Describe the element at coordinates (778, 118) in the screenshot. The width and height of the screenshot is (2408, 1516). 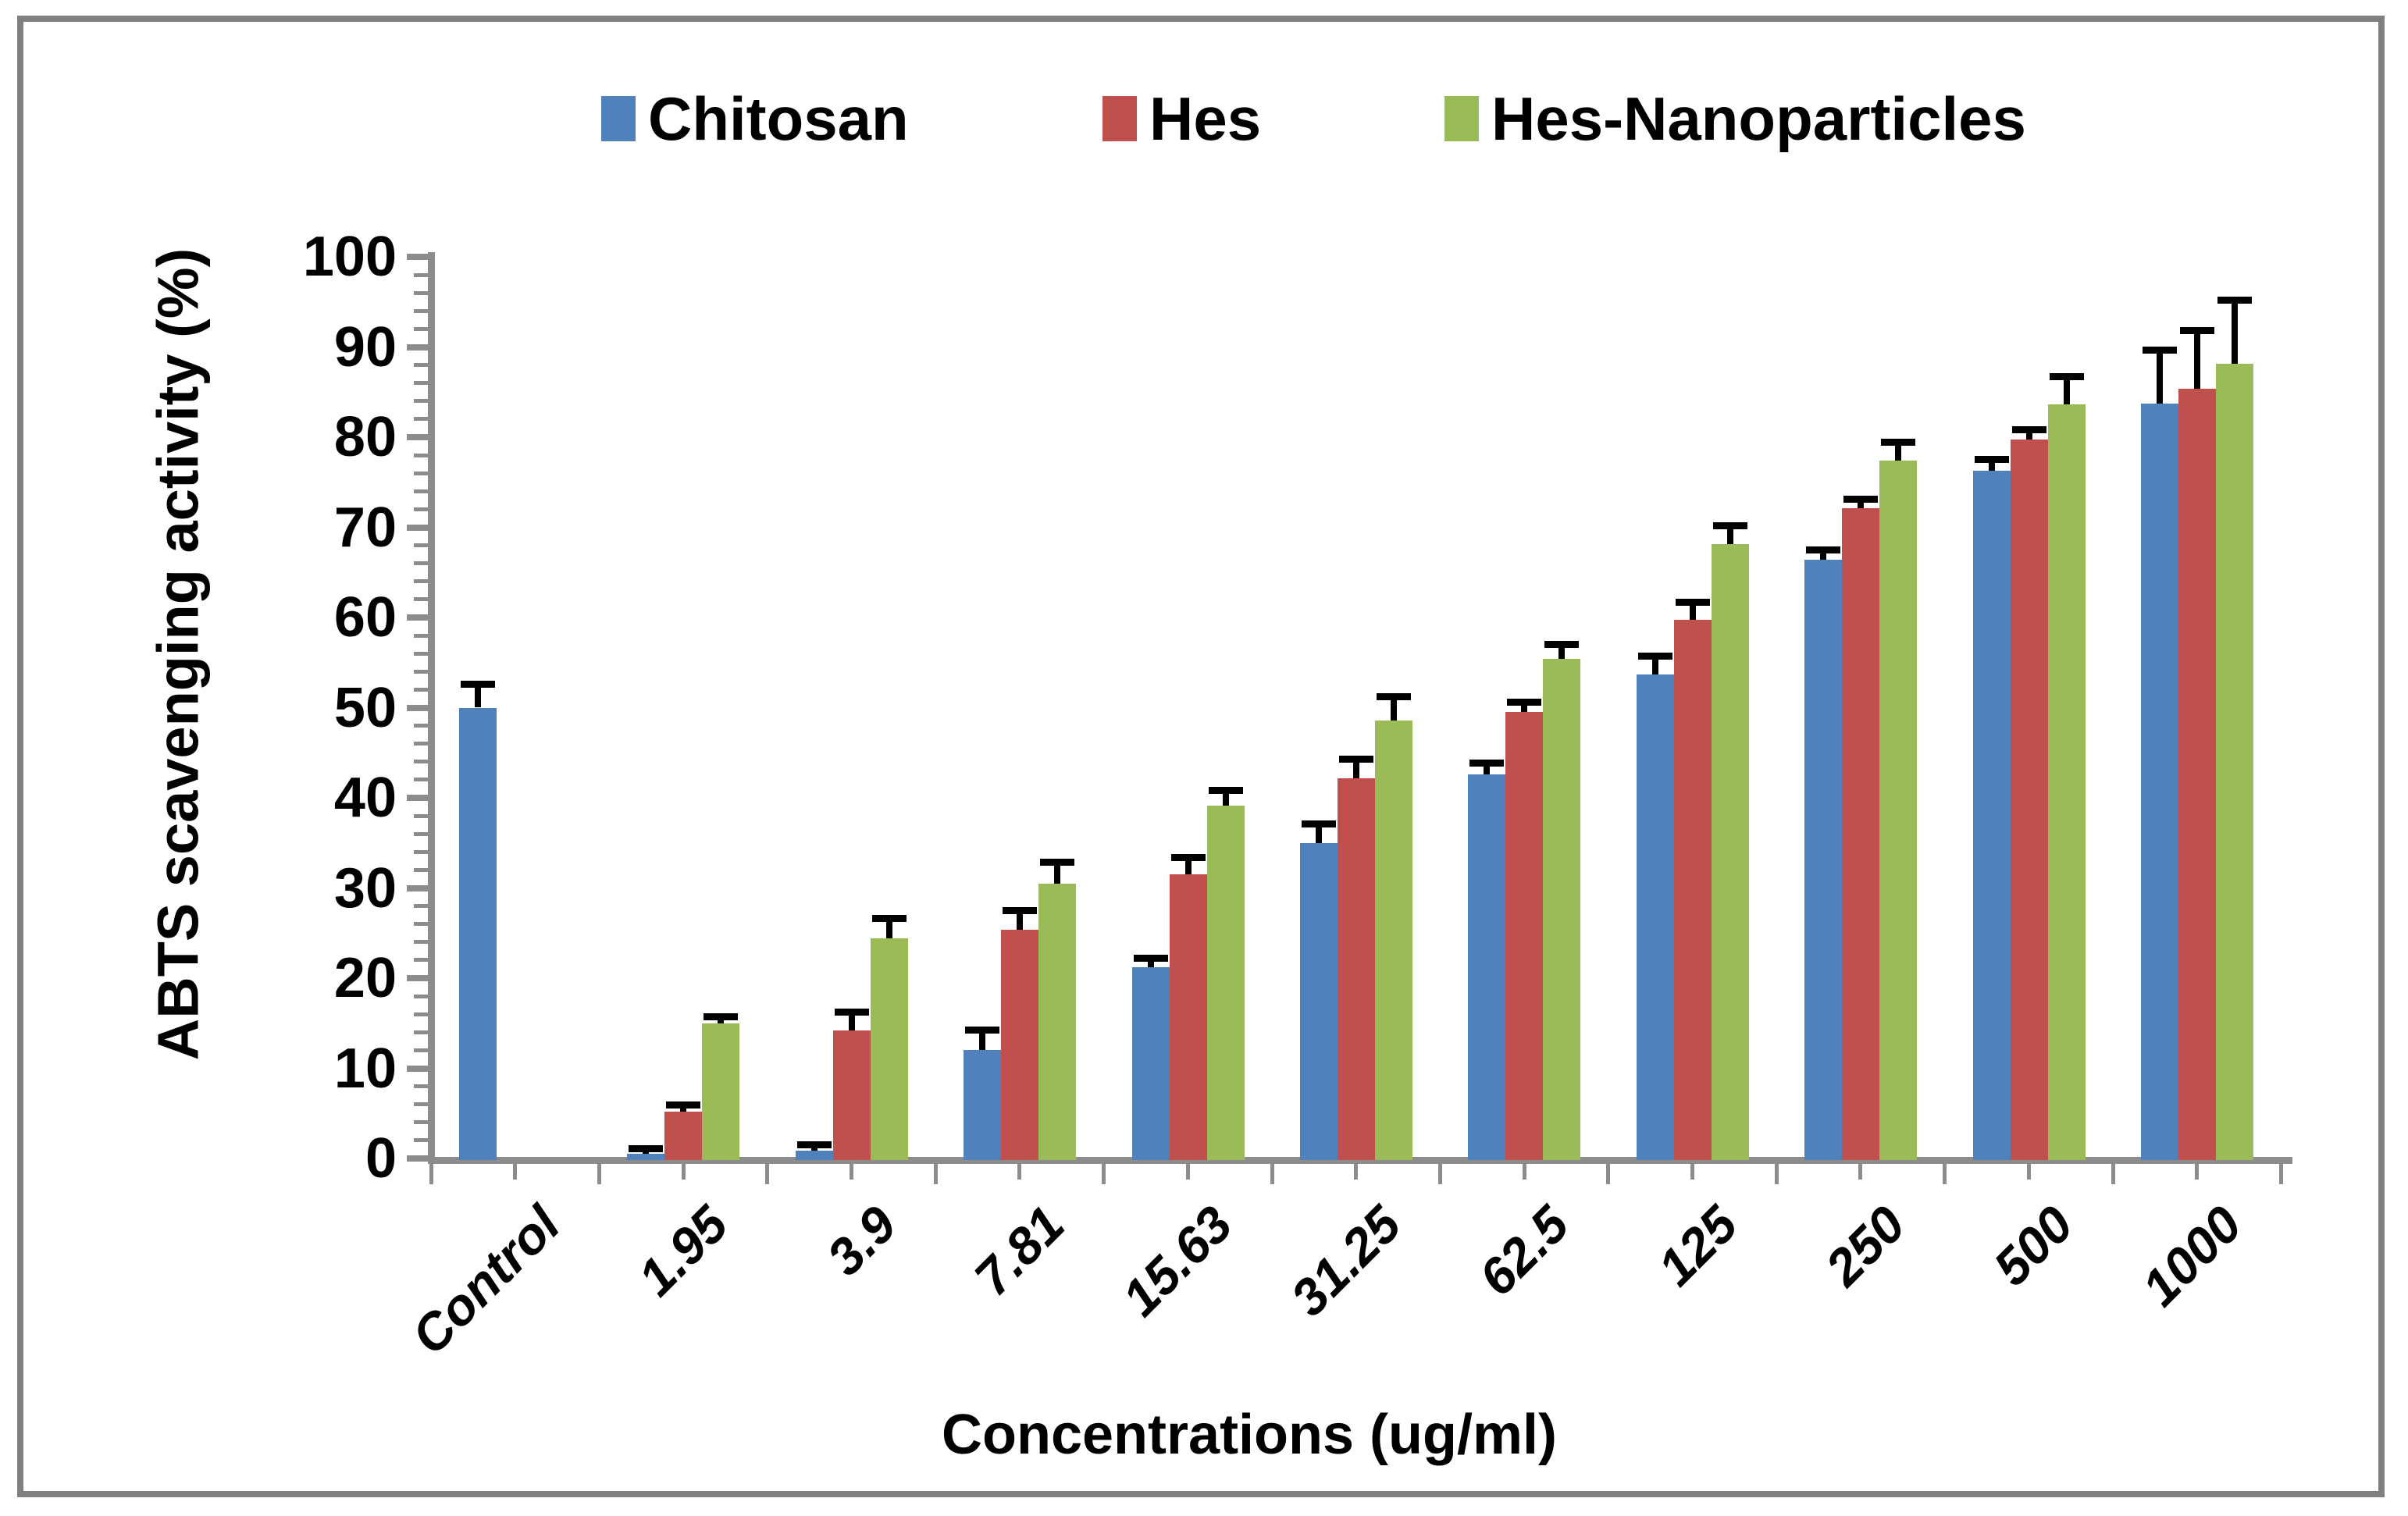
I see `legend-label-chitosan: Chitosan` at that location.